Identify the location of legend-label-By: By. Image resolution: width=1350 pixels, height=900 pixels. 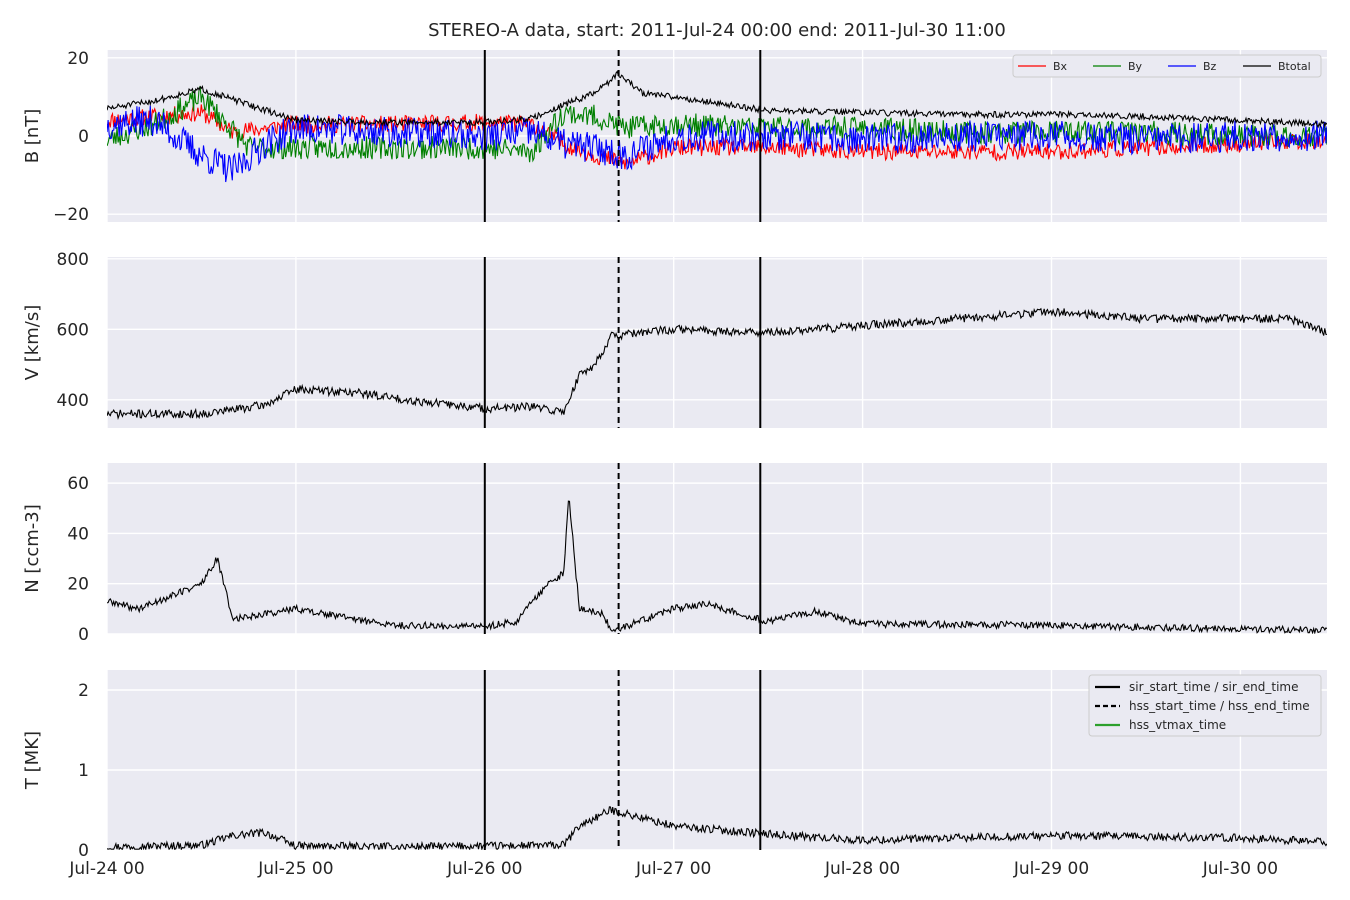
(1135, 66).